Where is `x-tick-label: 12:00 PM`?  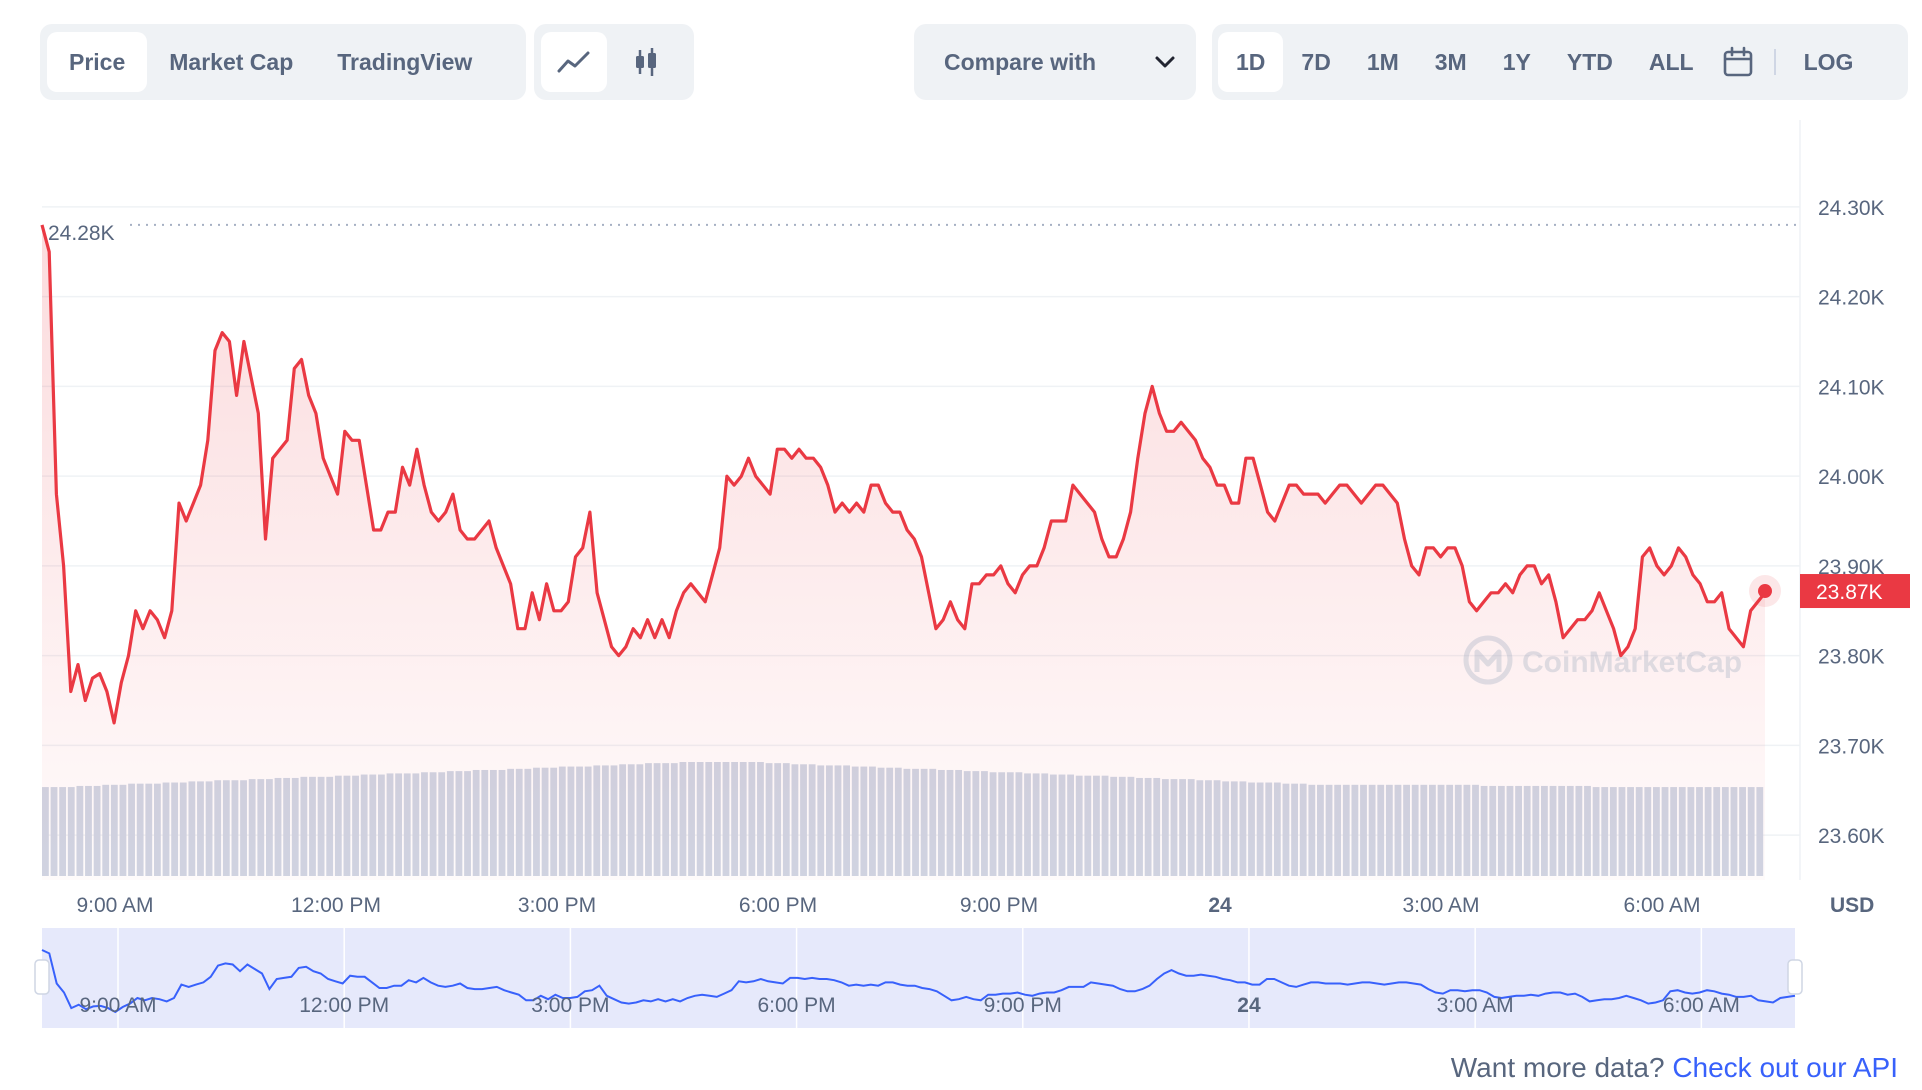 x-tick-label: 12:00 PM is located at coordinates (336, 905).